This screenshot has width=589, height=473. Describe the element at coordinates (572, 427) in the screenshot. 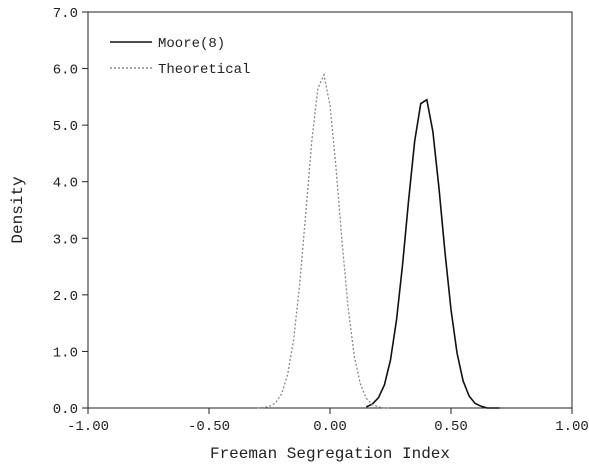

I see `x-tick-label: 1.00` at that location.